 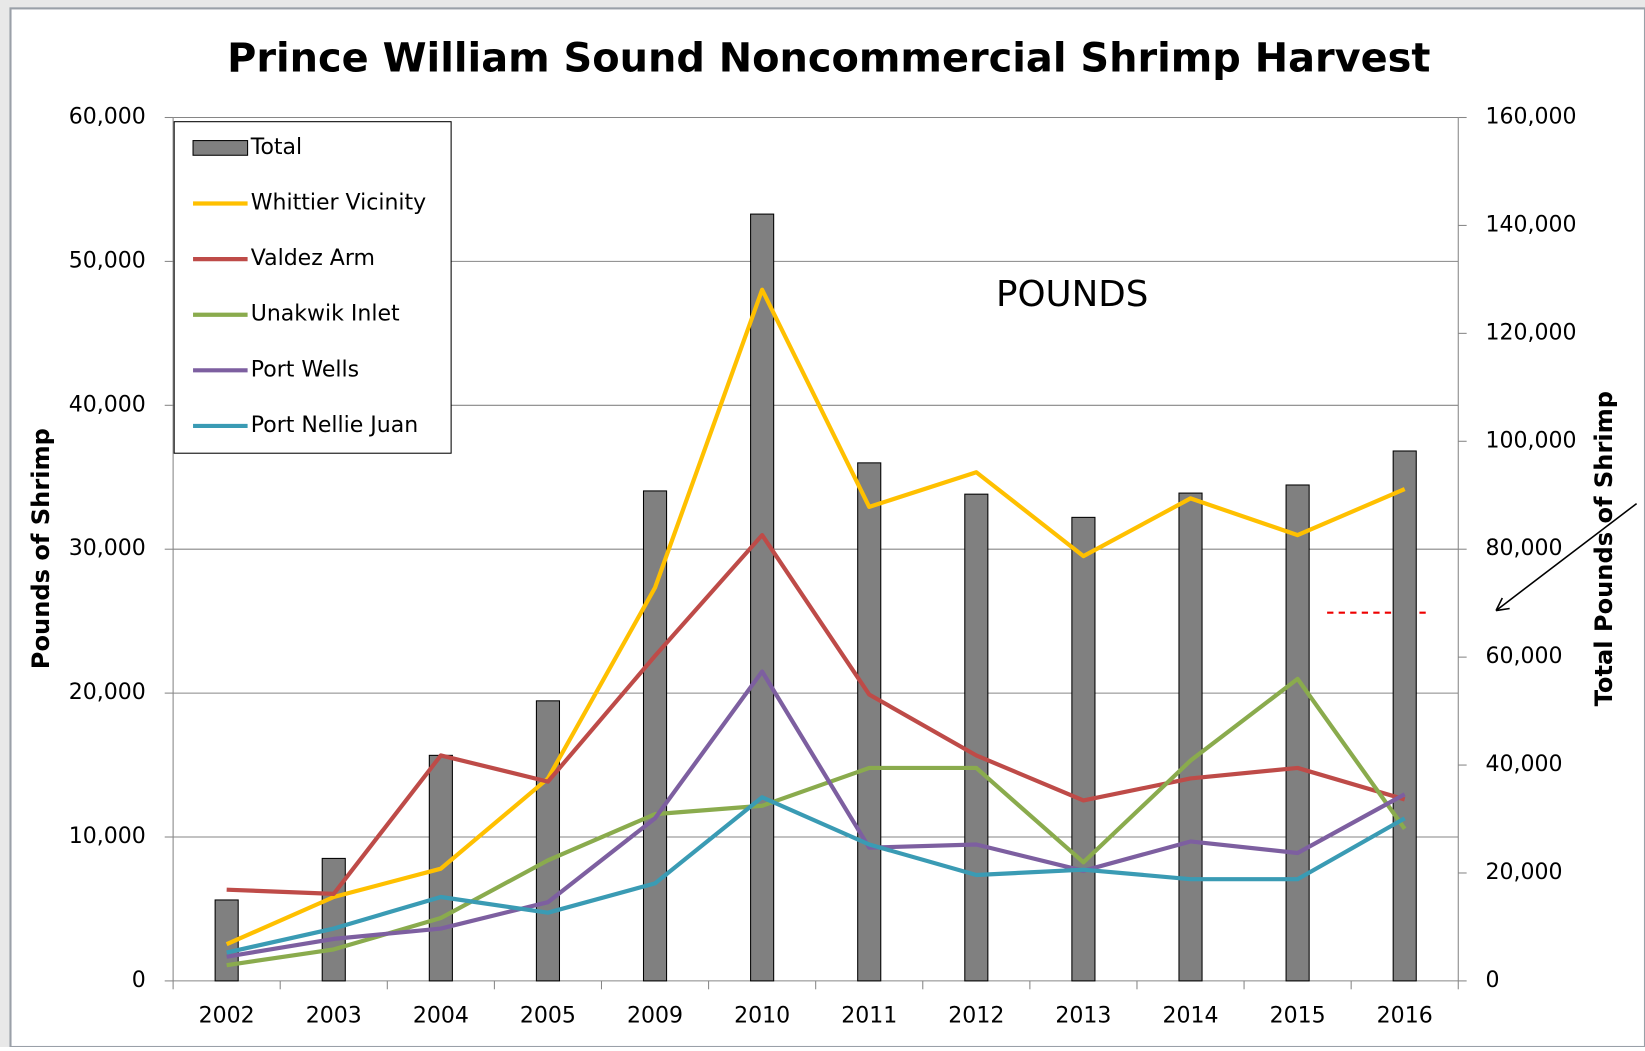 I want to click on legend-label: Port Nellie Juan, so click(x=334, y=425).